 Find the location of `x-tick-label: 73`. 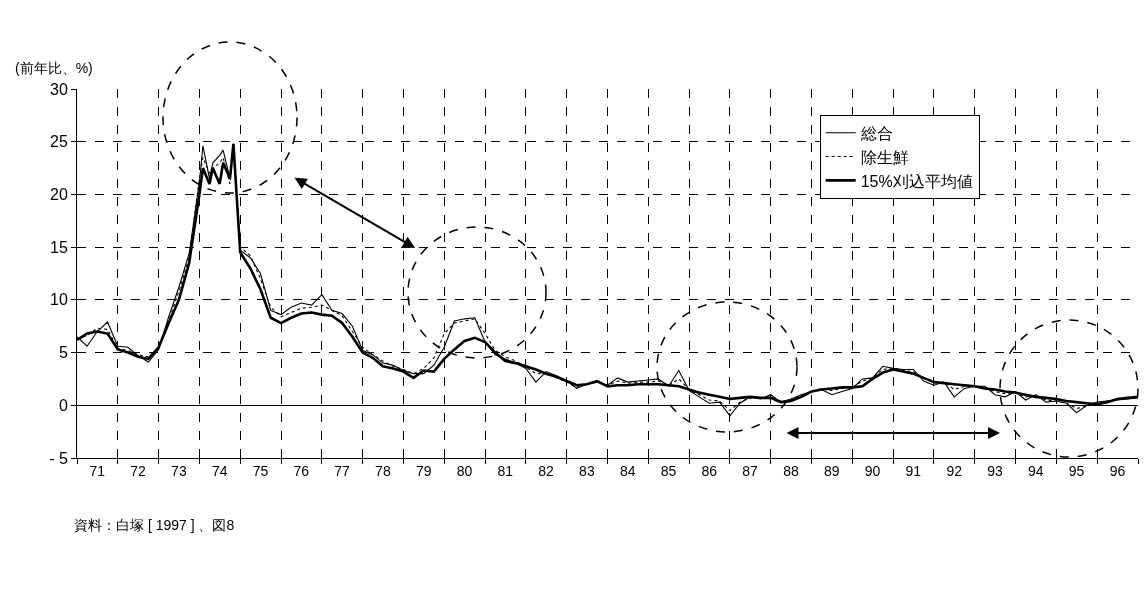

x-tick-label: 73 is located at coordinates (179, 470).